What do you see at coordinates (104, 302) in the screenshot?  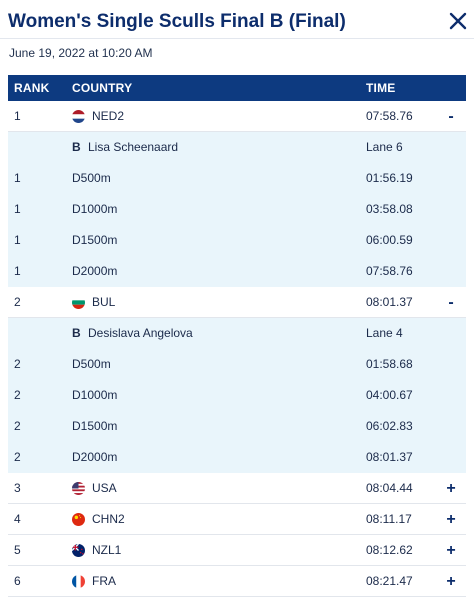 I see `country-code: BUL` at bounding box center [104, 302].